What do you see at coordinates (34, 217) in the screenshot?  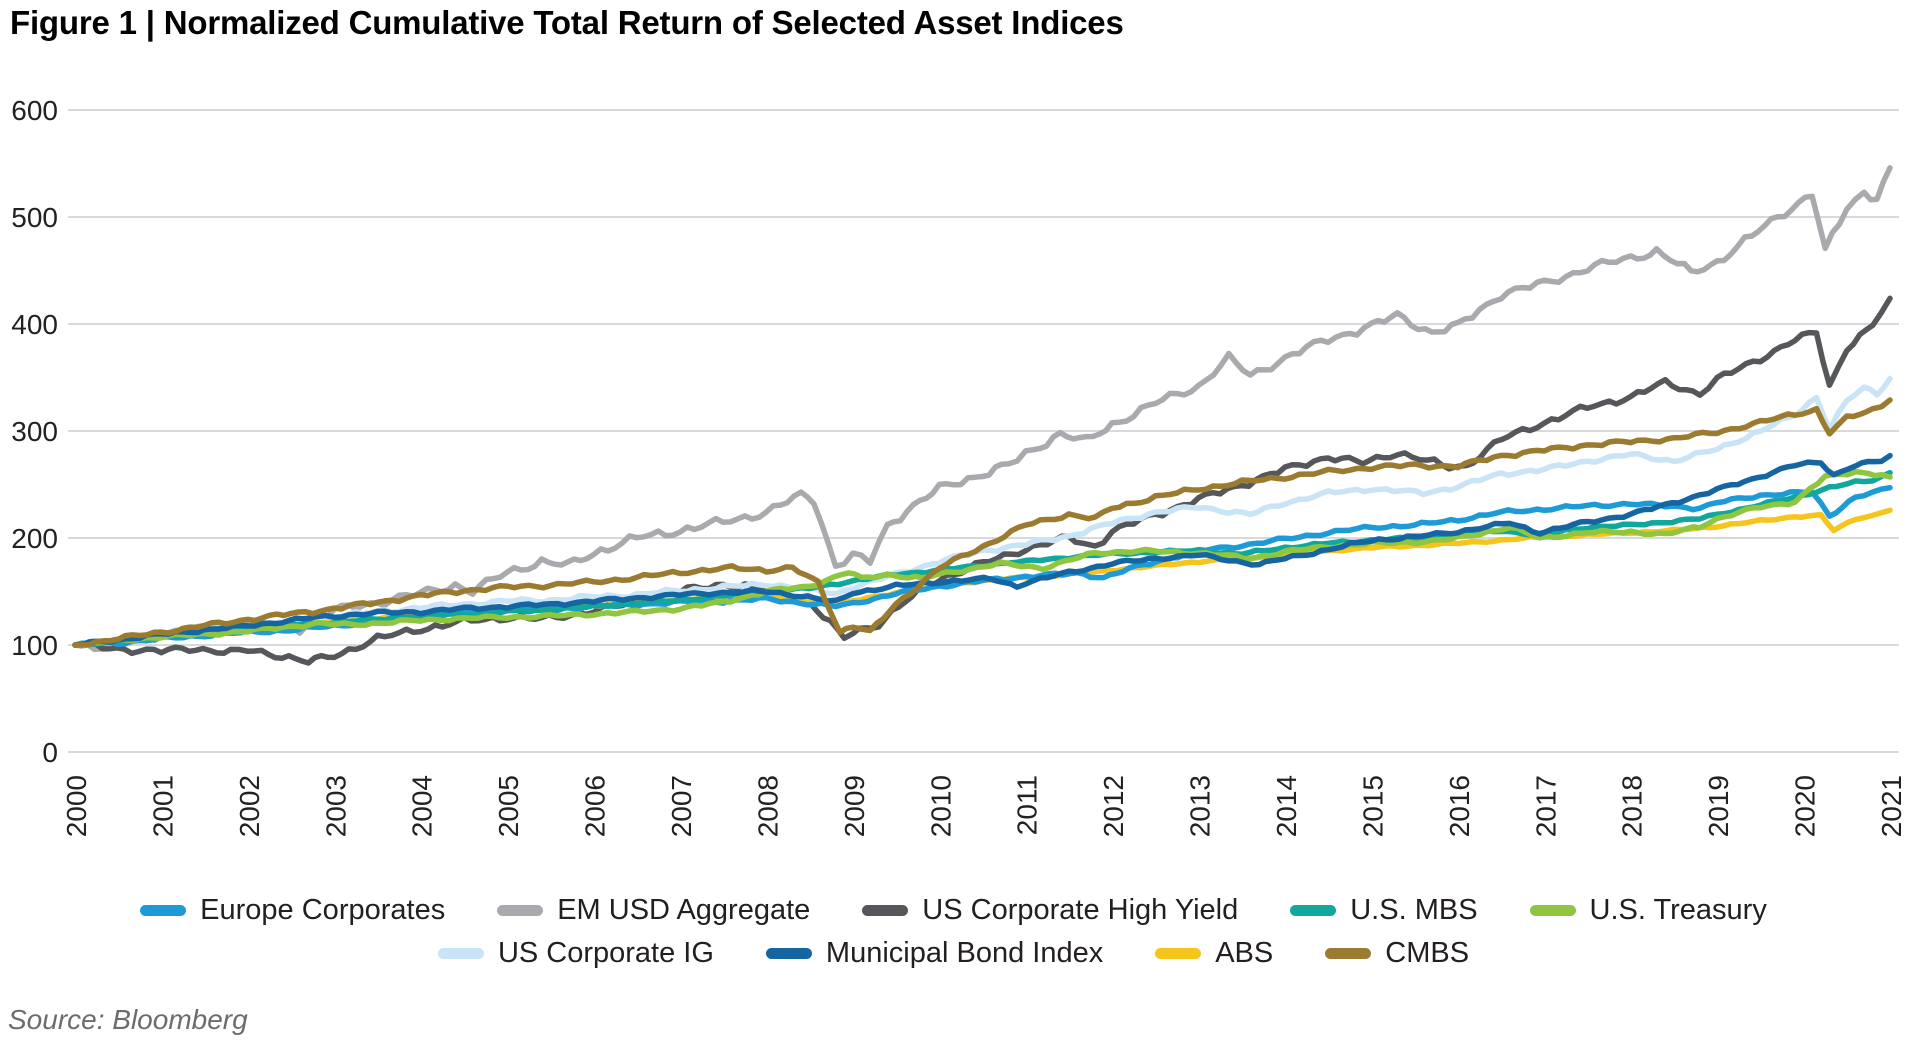 I see `y-tick-label: 500` at bounding box center [34, 217].